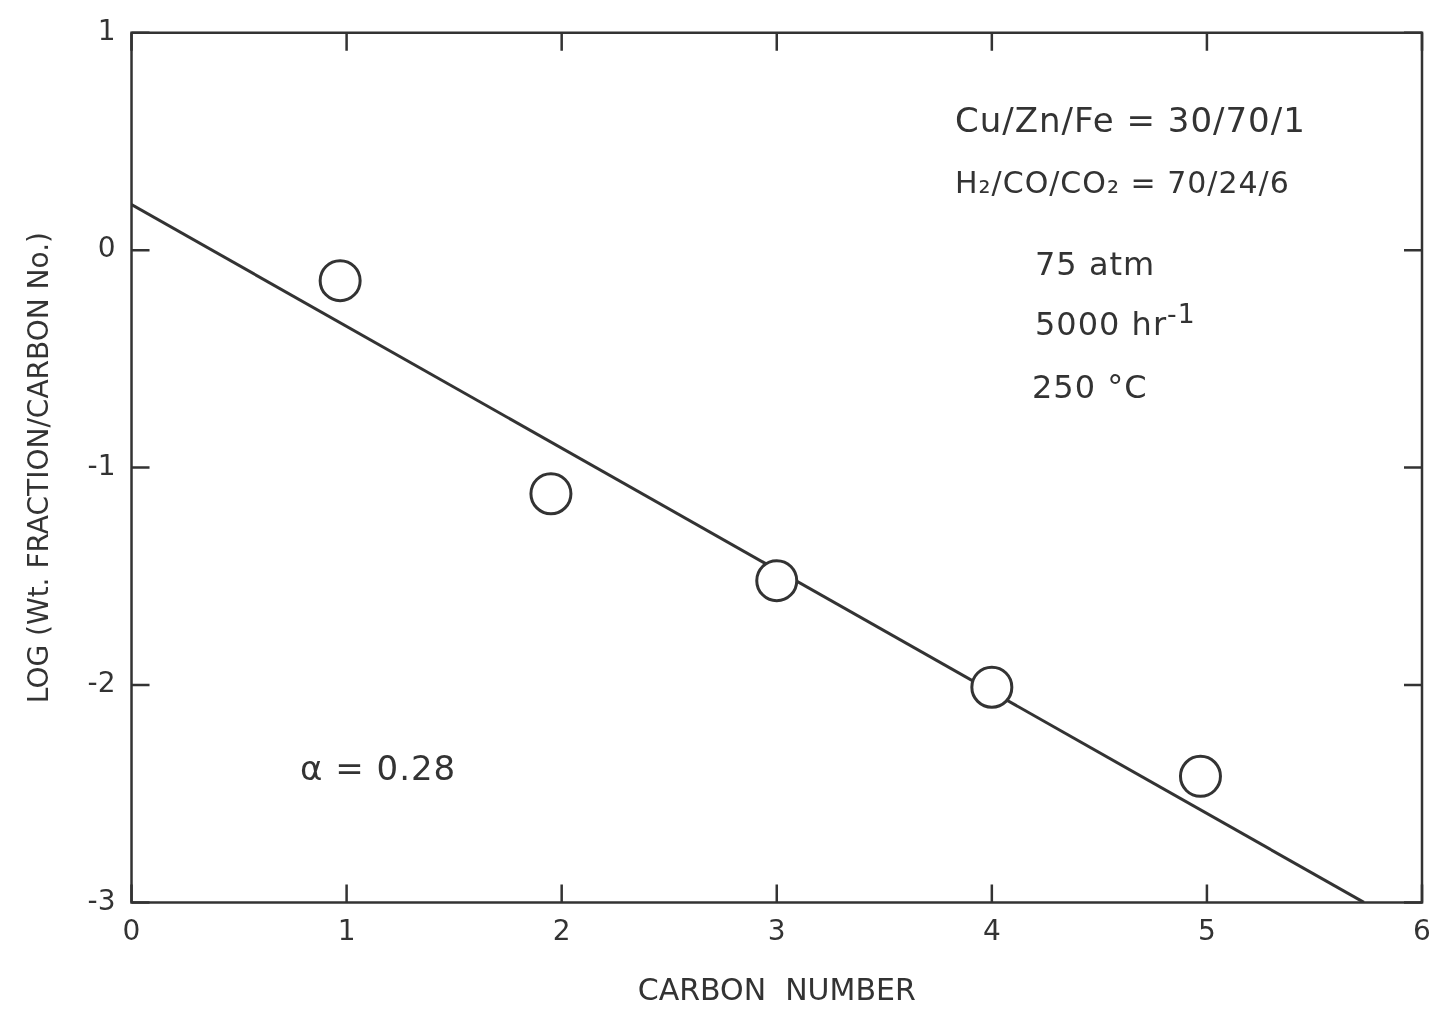 The width and height of the screenshot is (1445, 1024). I want to click on annotation: Cu/Zn/Fe = 30/70/1, so click(1130, 120).